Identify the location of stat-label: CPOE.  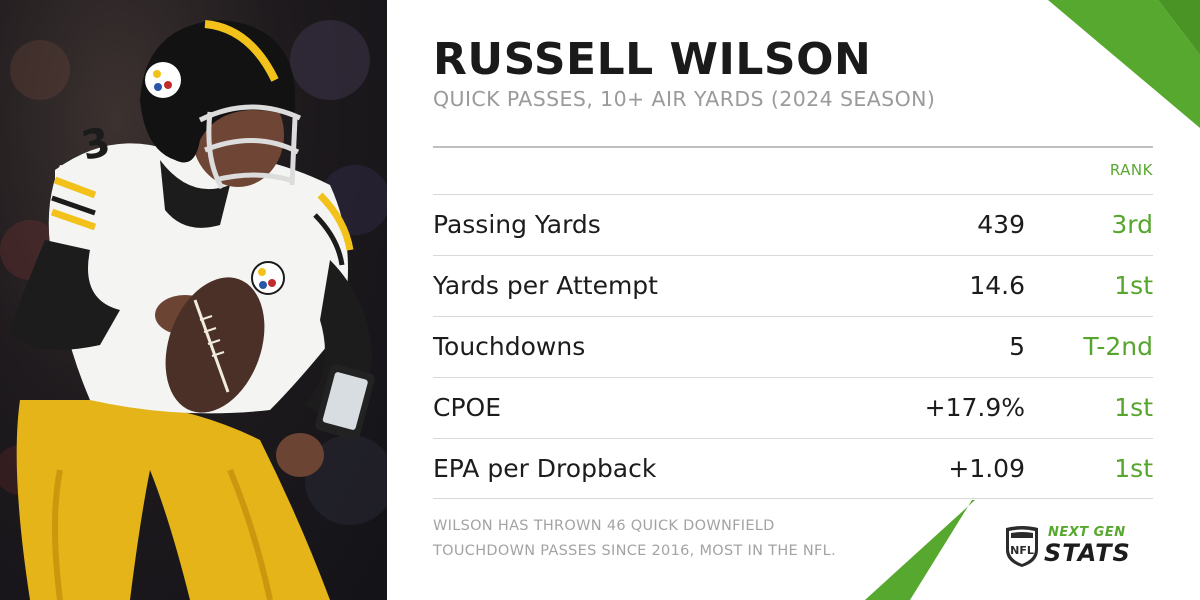
(467, 407).